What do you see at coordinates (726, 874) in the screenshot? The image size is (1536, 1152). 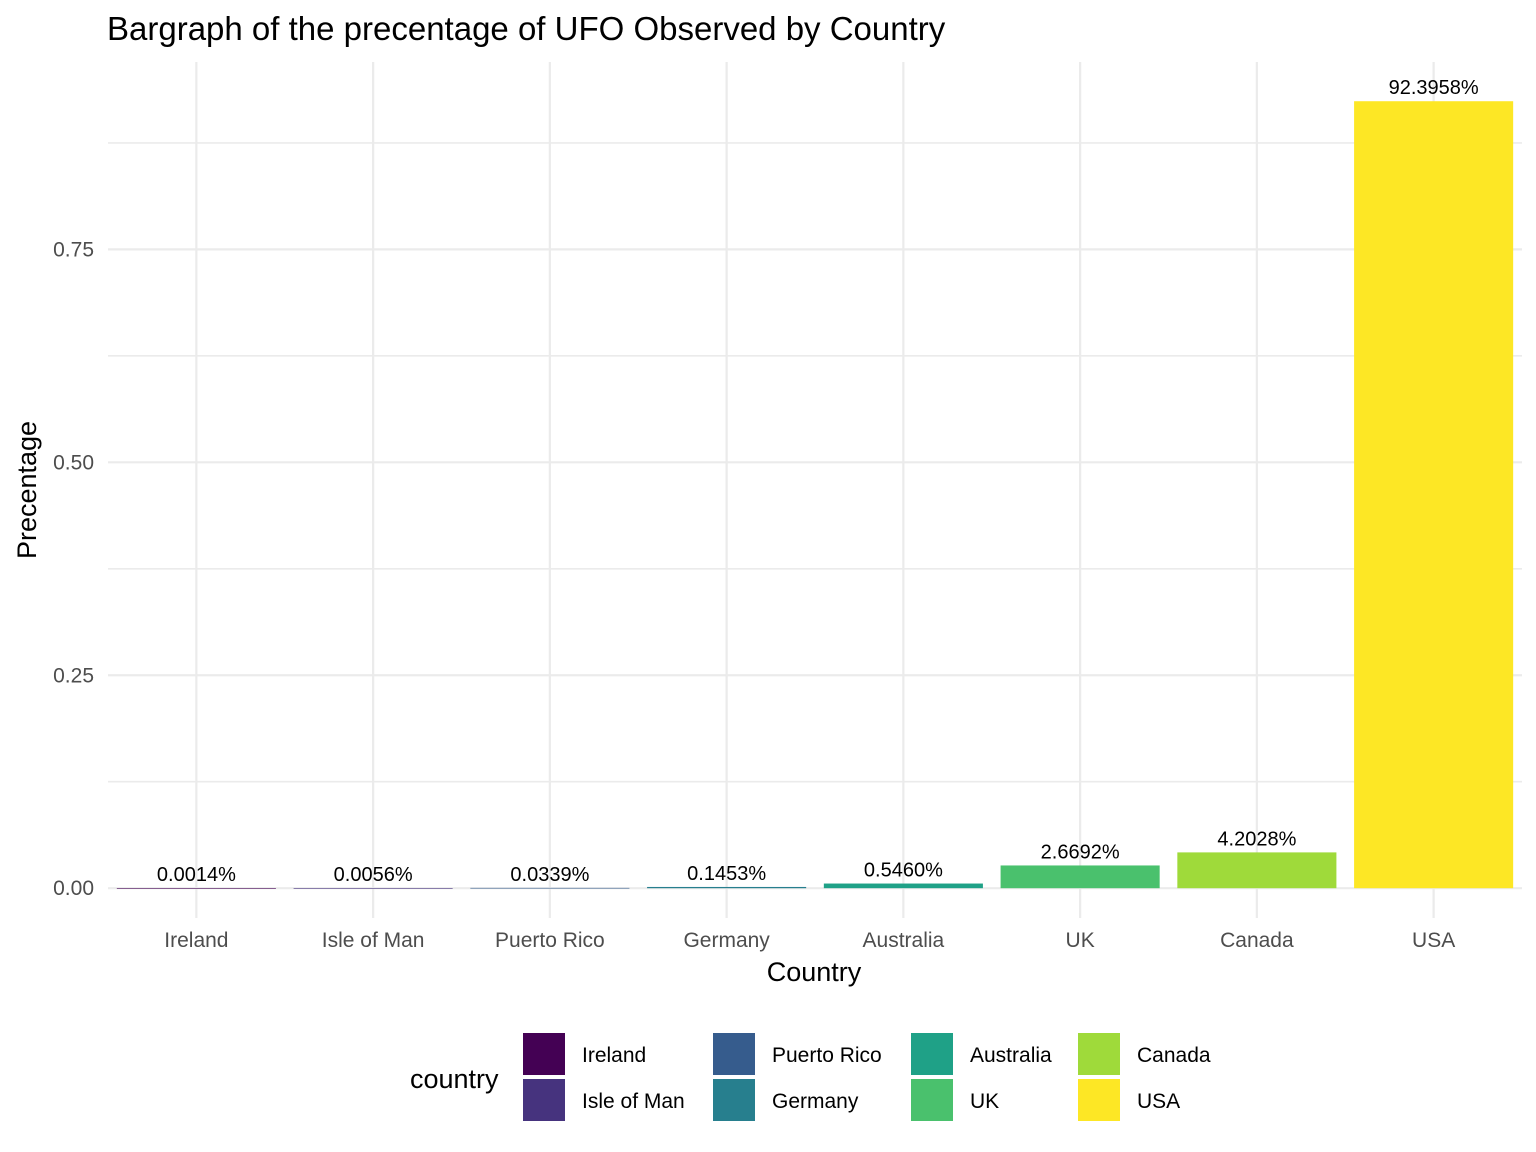 I see `bar-value-label: 0.1453%` at bounding box center [726, 874].